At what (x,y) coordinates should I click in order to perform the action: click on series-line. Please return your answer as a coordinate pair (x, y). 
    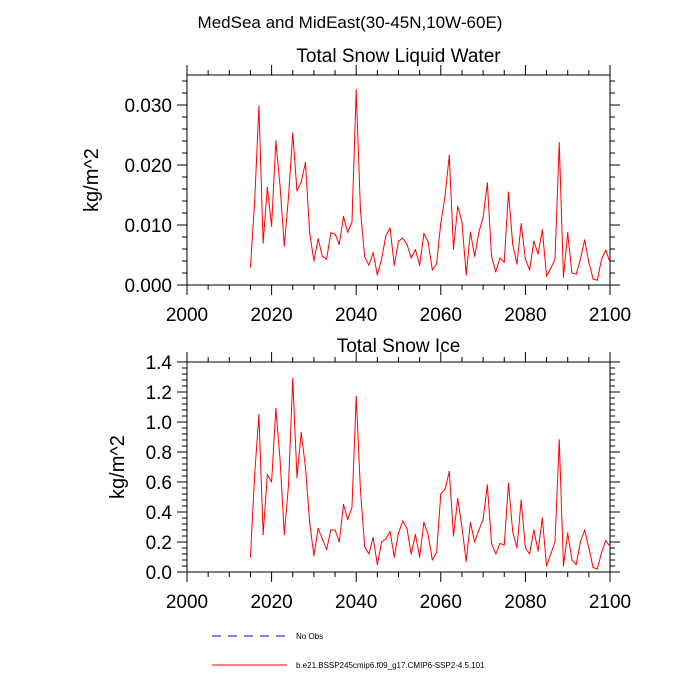
    Looking at the image, I should click on (430, 185).